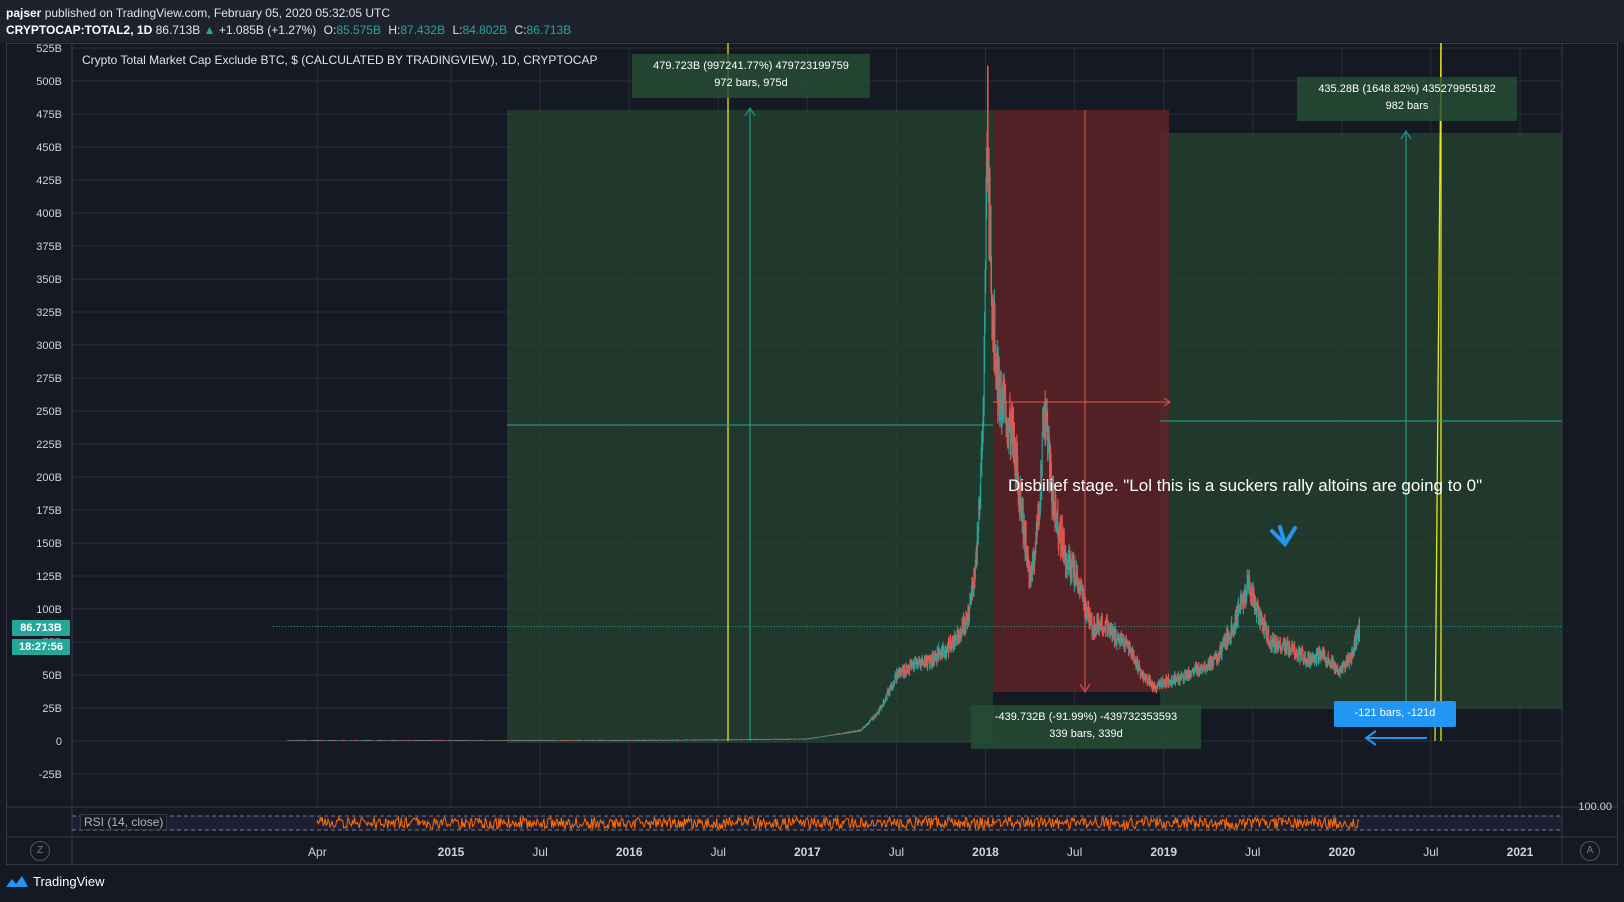 Image resolution: width=1624 pixels, height=902 pixels. I want to click on y-tick-label: 100B, so click(49, 610).